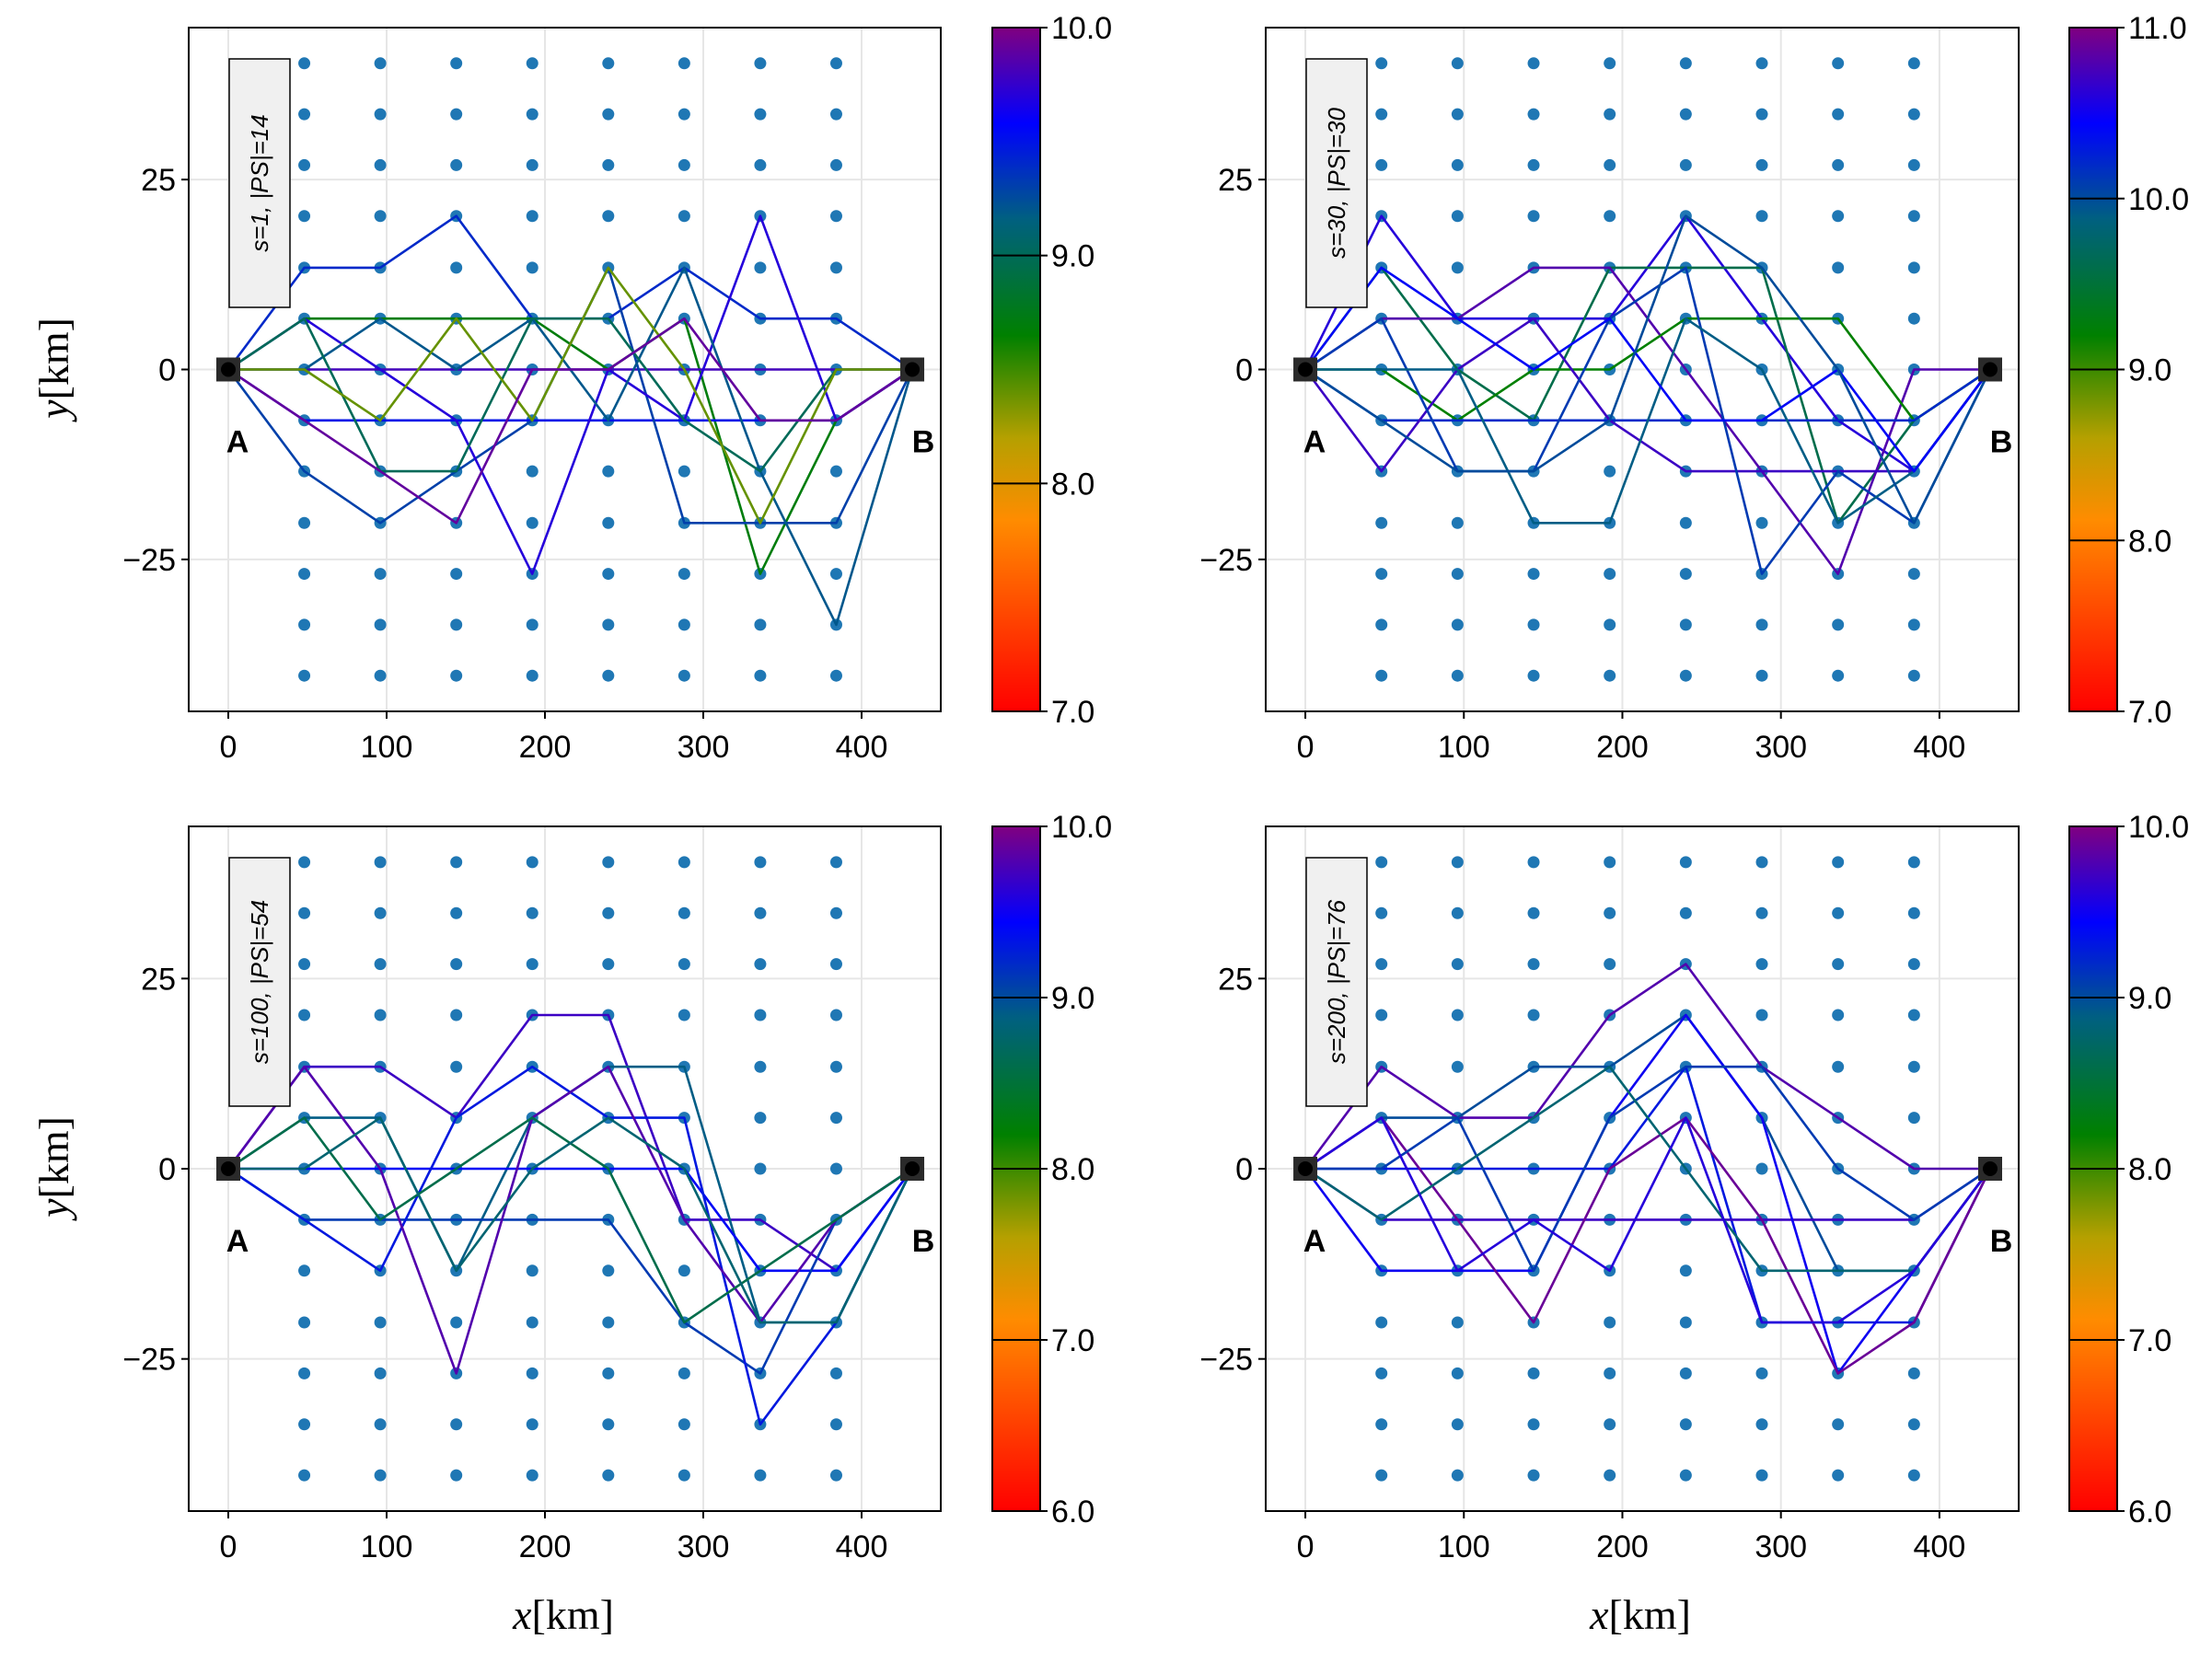 Image resolution: width=2212 pixels, height=1662 pixels. Describe the element at coordinates (2001, 1241) in the screenshot. I see `node-B-label: B` at that location.